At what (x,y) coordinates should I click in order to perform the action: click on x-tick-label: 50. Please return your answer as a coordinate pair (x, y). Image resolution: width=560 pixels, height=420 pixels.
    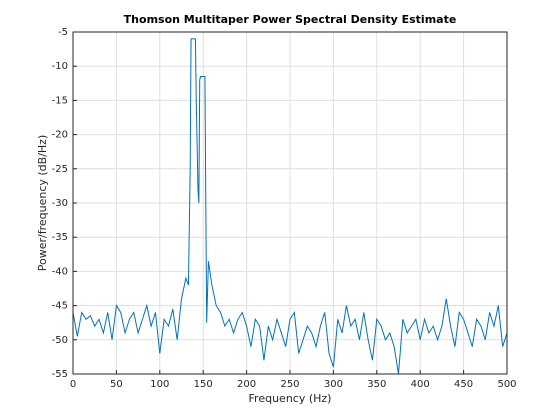
    Looking at the image, I should click on (116, 384).